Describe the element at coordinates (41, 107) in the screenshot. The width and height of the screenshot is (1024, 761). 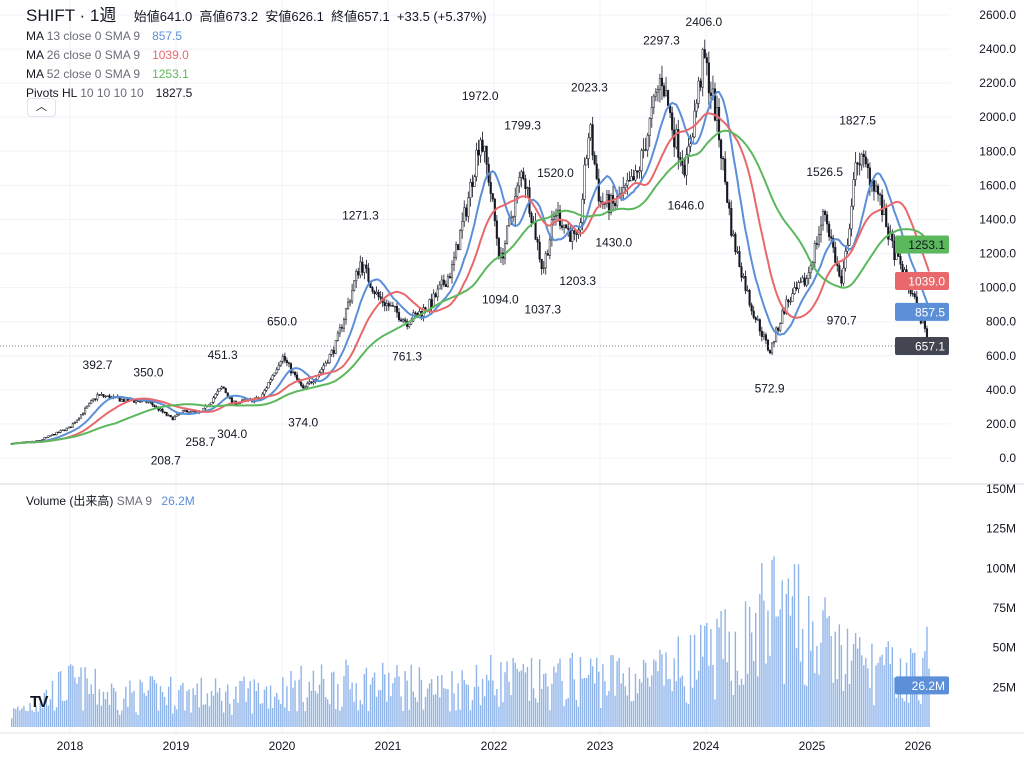
I see `collapse-legend-button: ︿` at that location.